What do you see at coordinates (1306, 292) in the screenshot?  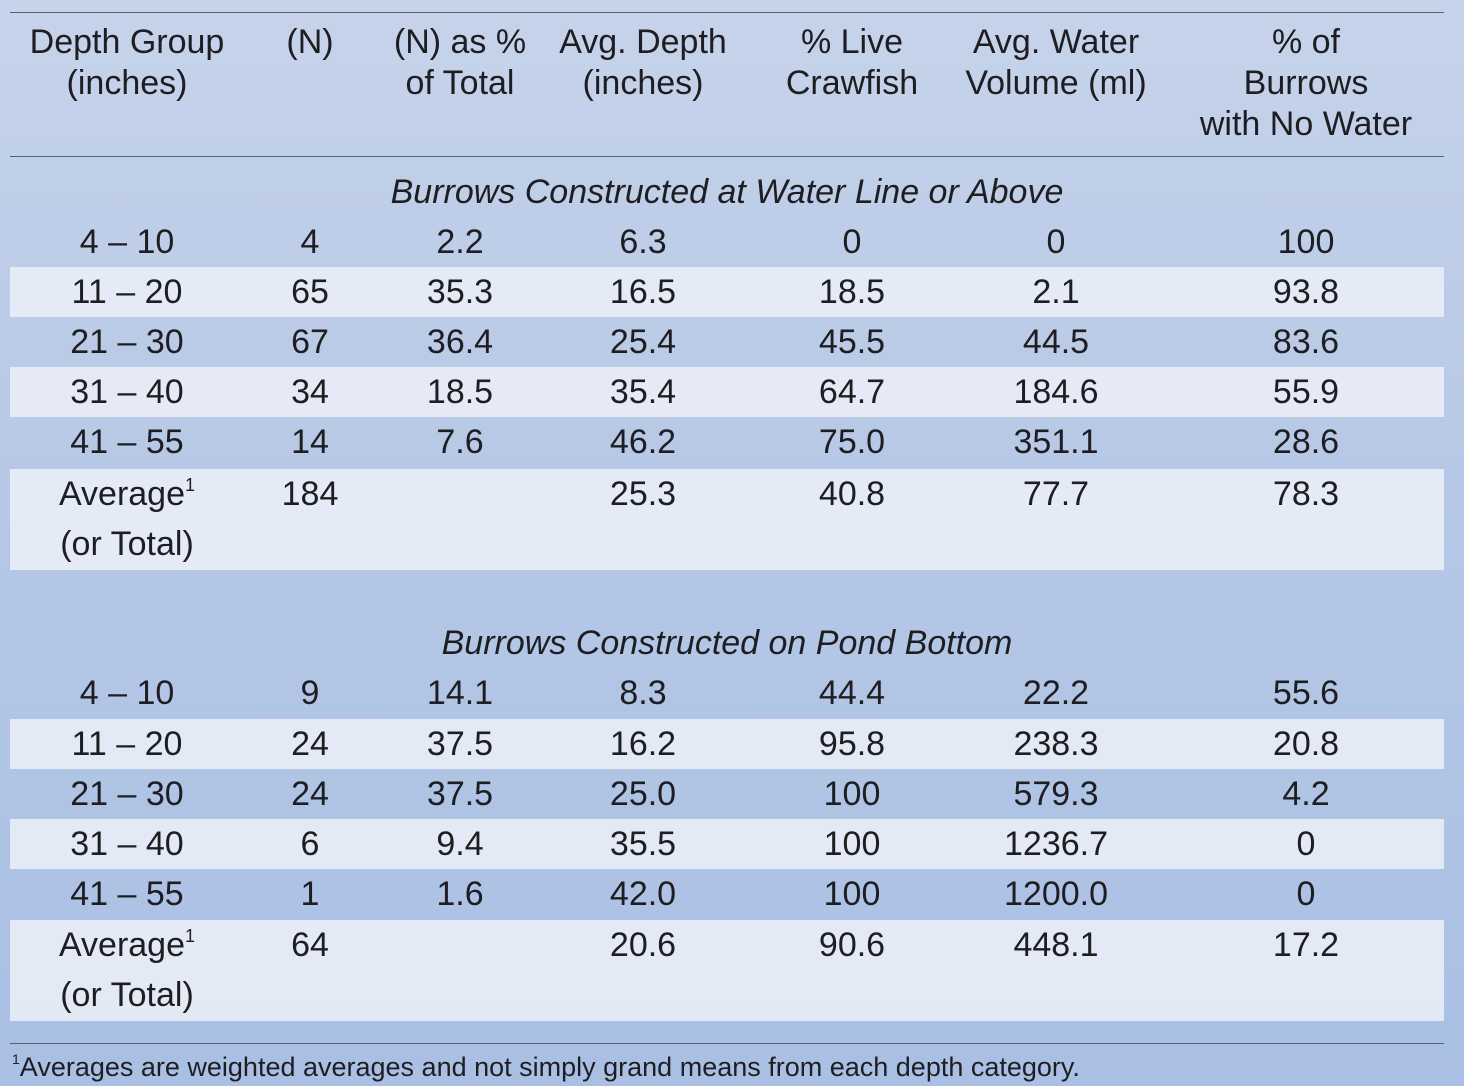 I see `cell-no-water: 93.8` at bounding box center [1306, 292].